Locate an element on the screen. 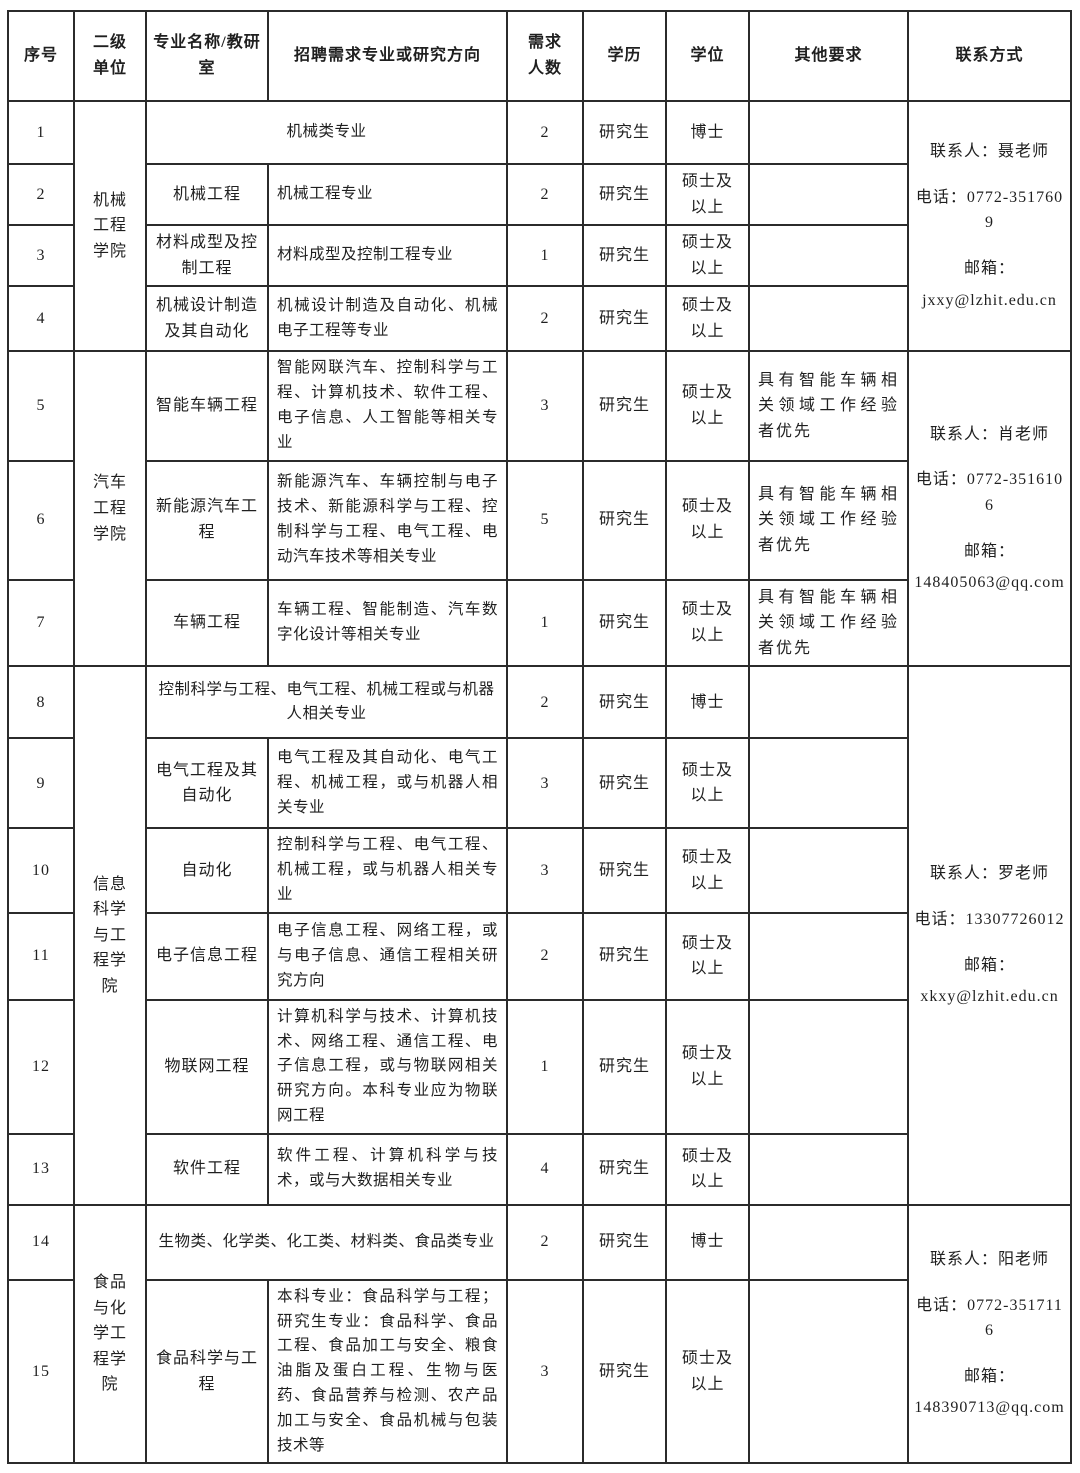 The height and width of the screenshot is (1473, 1080). major-cell: 车辆工程 is located at coordinates (207, 623).